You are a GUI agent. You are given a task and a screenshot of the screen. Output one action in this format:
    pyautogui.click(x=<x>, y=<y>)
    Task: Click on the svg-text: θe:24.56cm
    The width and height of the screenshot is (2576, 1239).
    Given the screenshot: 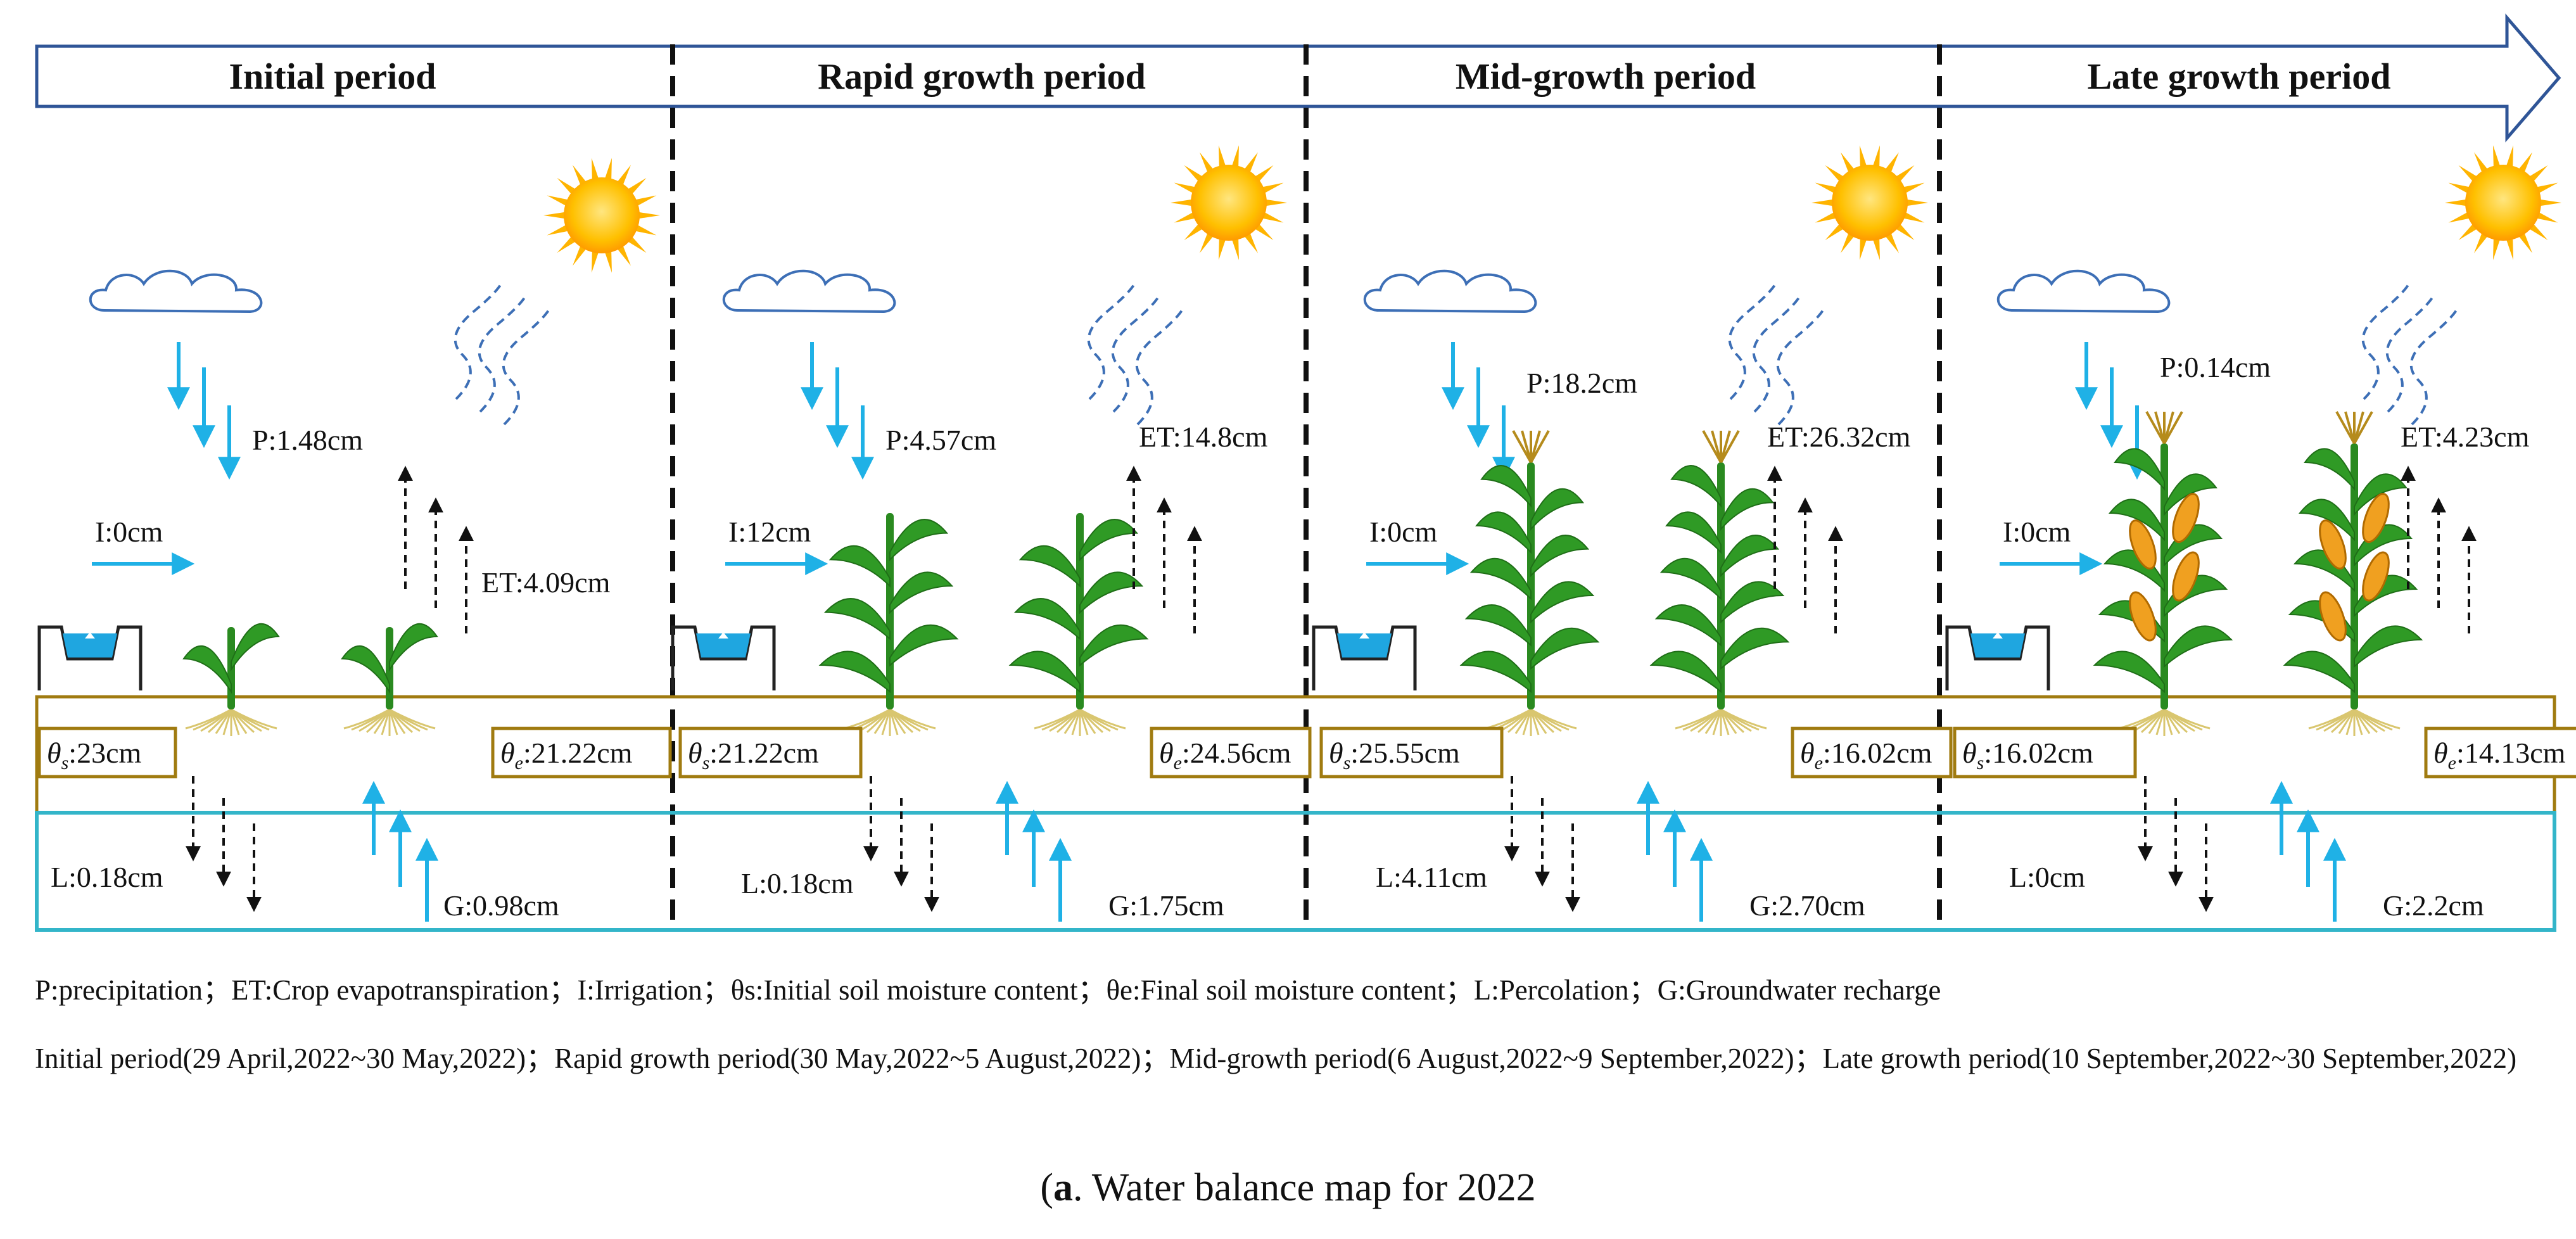 What is the action you would take?
    pyautogui.click(x=1225, y=755)
    